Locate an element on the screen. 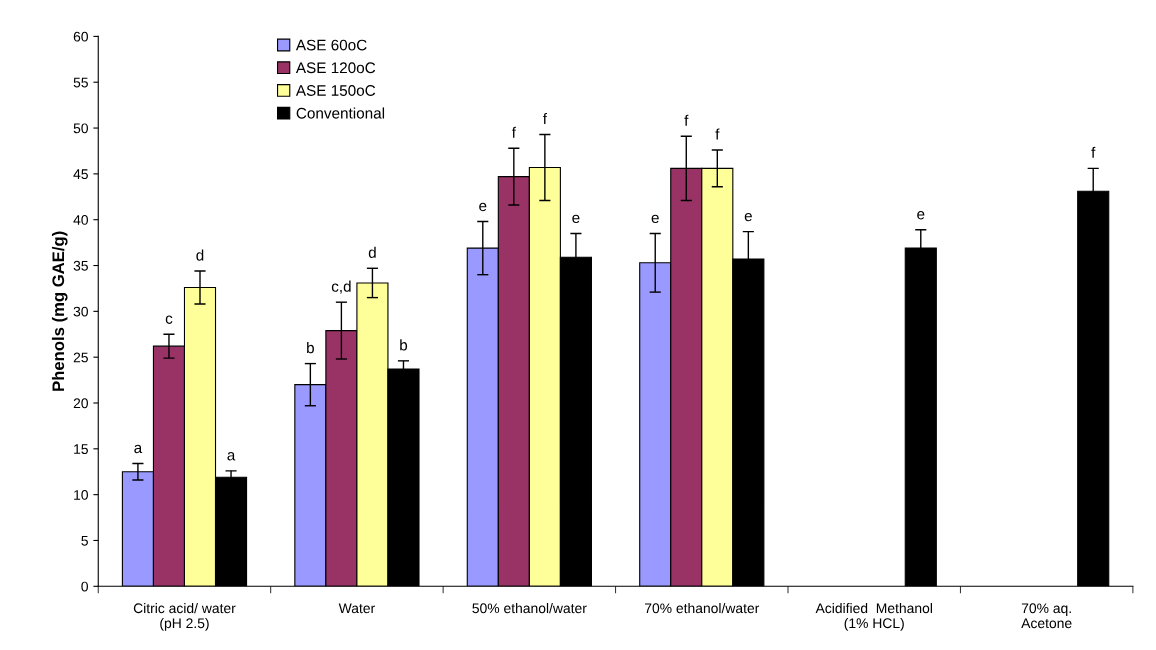  x-tick-label: Water is located at coordinates (356, 608).